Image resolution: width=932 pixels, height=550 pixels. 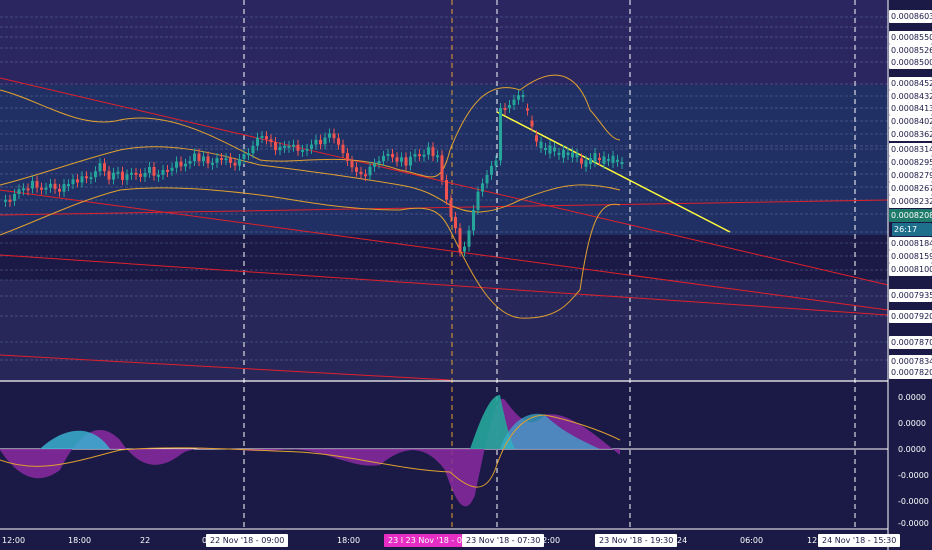 I want to click on time-tick: 24, so click(x=682, y=540).